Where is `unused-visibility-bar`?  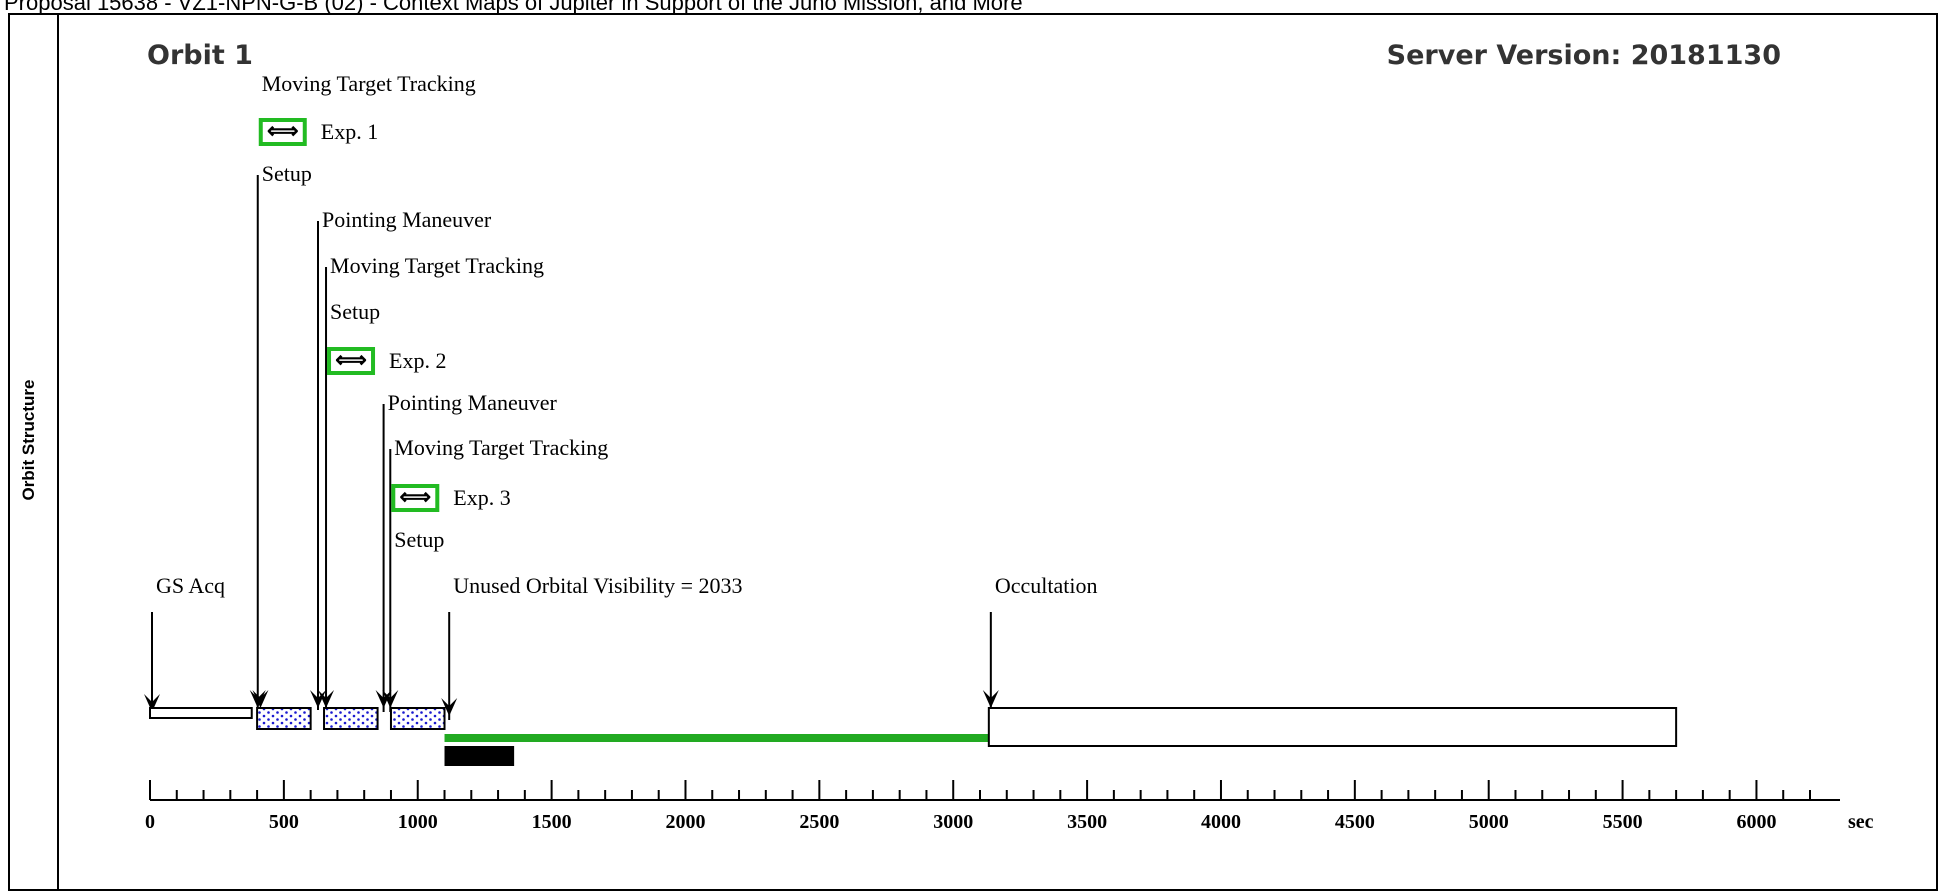 unused-visibility-bar is located at coordinates (716, 738).